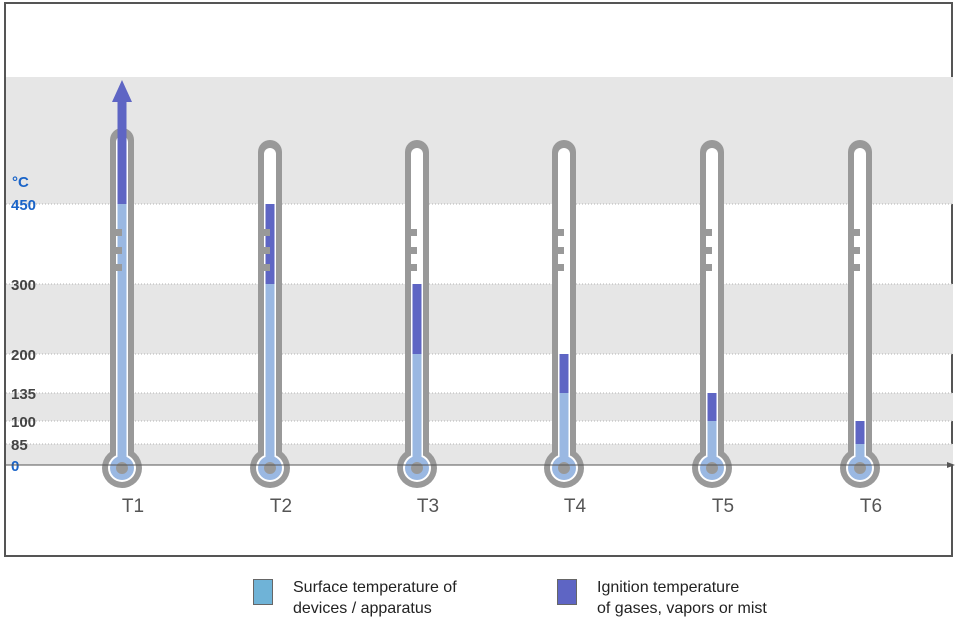  What do you see at coordinates (122, 336) in the screenshot?
I see `surface-temp-bar-T1` at bounding box center [122, 336].